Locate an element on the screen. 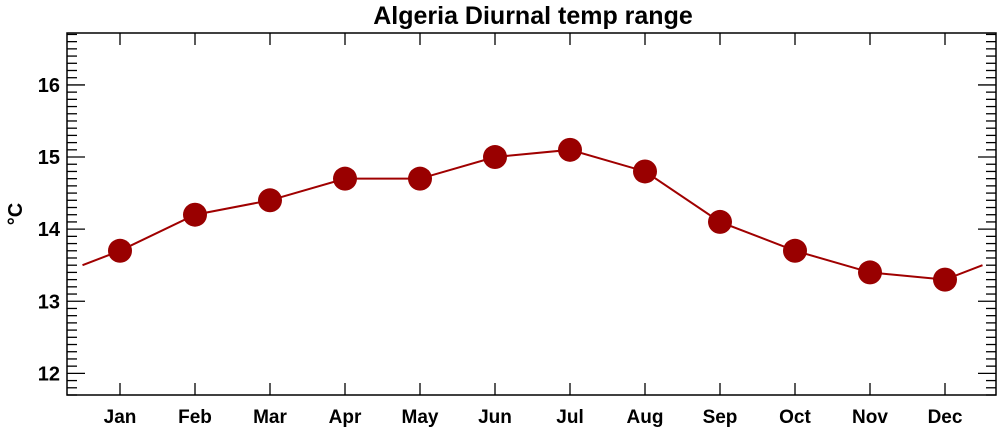 The height and width of the screenshot is (436, 1000). y-tick-label: 12 is located at coordinates (49, 374).